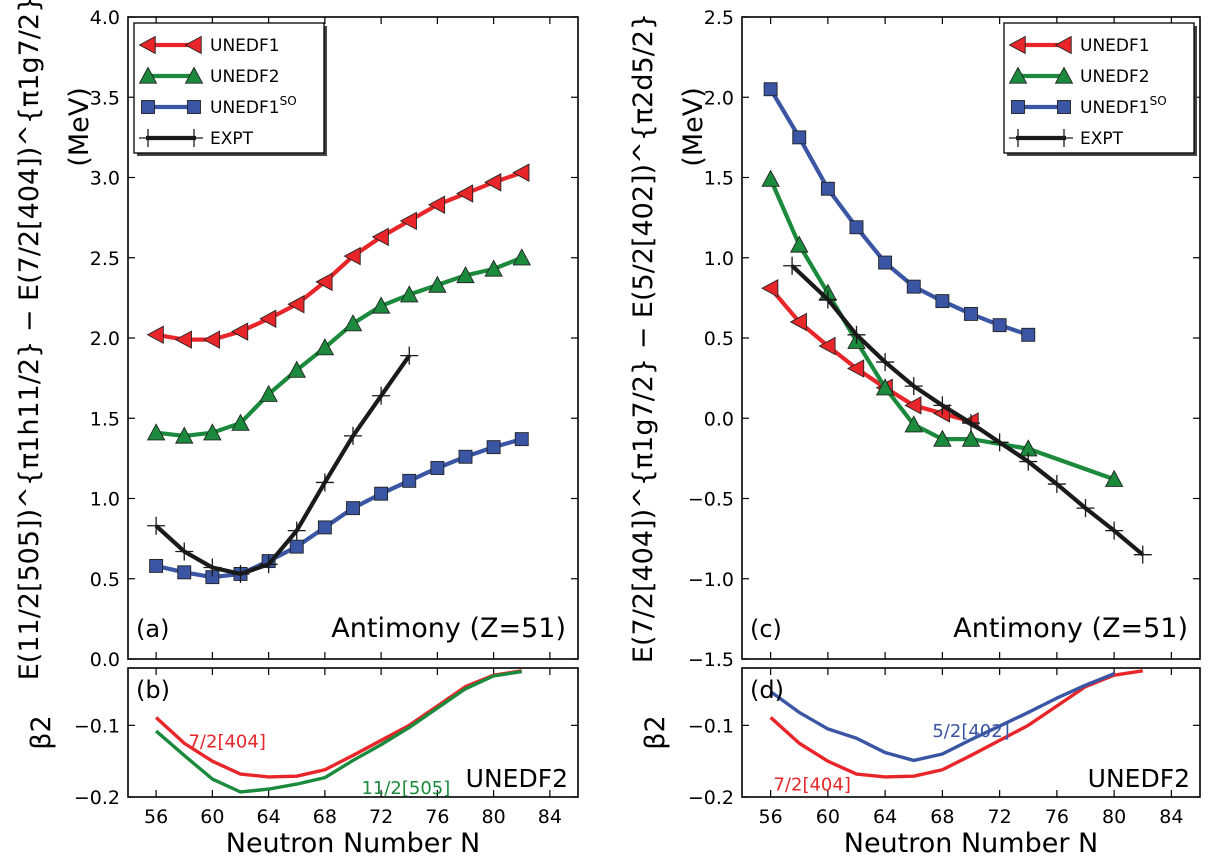  I want to click on beta-1-xtick-label: 68, so click(325, 817).